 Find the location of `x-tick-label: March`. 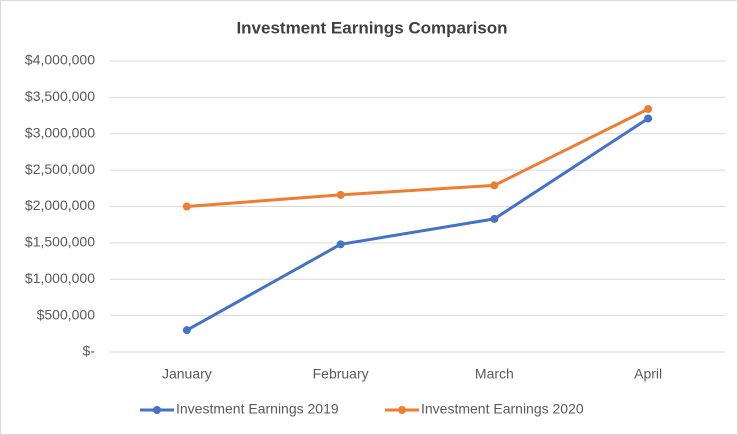

x-tick-label: March is located at coordinates (494, 374).